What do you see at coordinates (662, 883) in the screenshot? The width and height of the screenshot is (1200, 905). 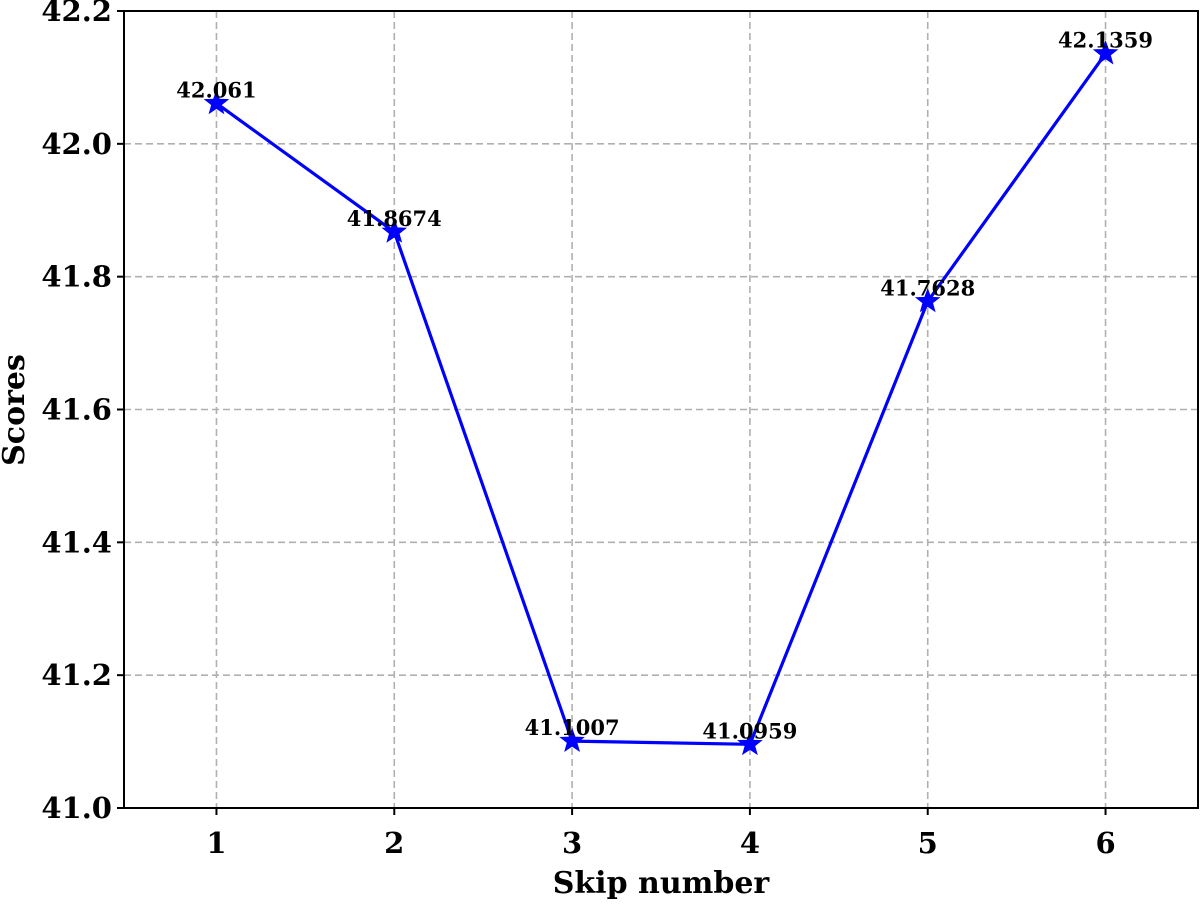 I see `x-axis-title: Skip number` at bounding box center [662, 883].